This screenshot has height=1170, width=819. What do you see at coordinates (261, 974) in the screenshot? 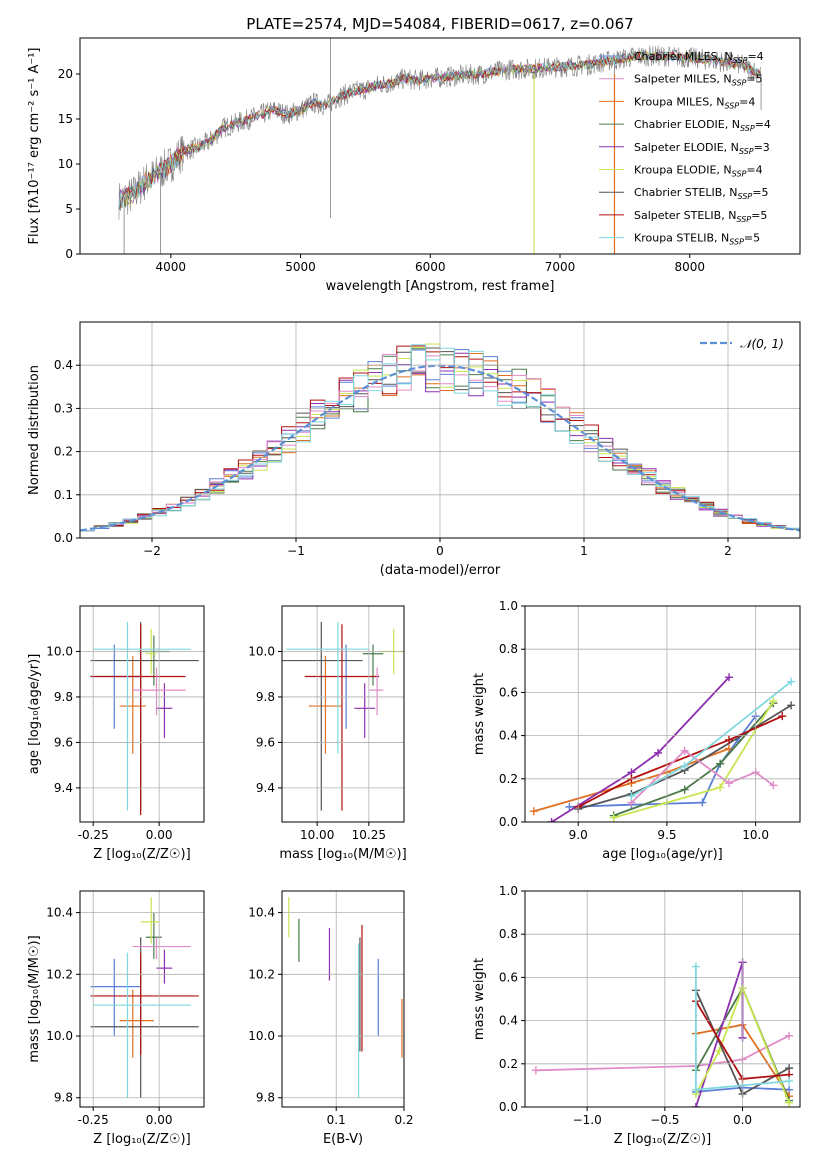
I see `y-tick-label: 10.2` at bounding box center [261, 974].